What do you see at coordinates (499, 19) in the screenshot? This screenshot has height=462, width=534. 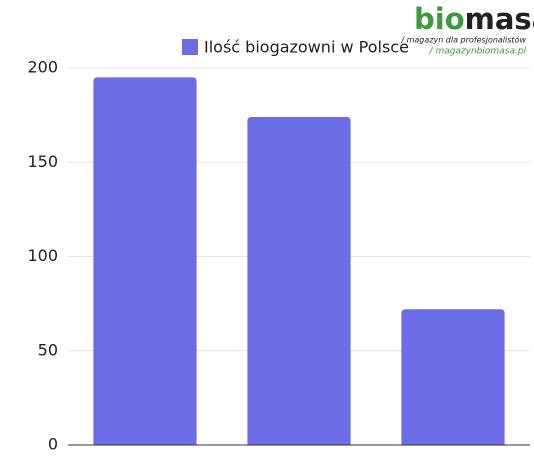 I see `logo-masa: masa` at bounding box center [499, 19].